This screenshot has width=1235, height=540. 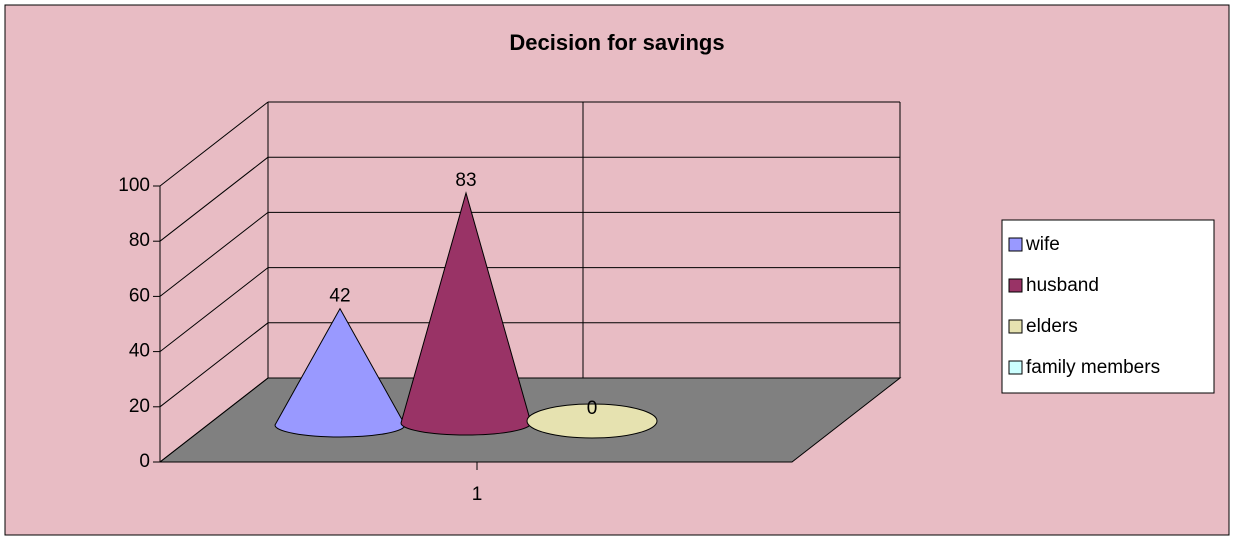 What do you see at coordinates (139, 351) in the screenshot?
I see `y-tick-label: 40` at bounding box center [139, 351].